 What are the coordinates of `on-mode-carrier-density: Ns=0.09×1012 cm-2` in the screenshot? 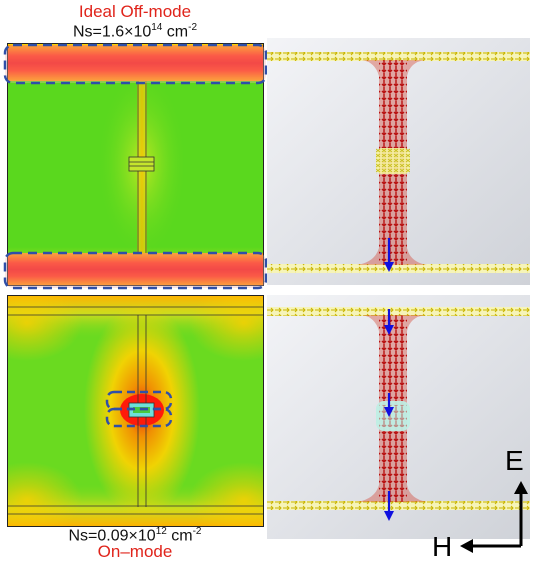 It's located at (135, 535).